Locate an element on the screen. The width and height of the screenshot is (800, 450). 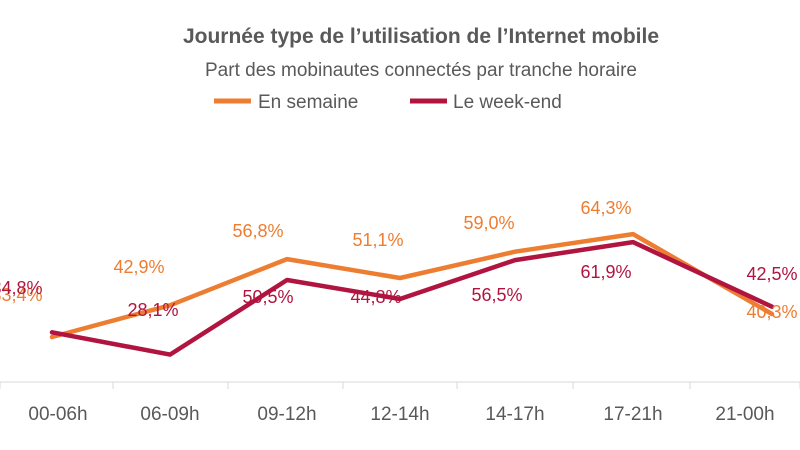
tick-label: 00-06h is located at coordinates (57, 414).